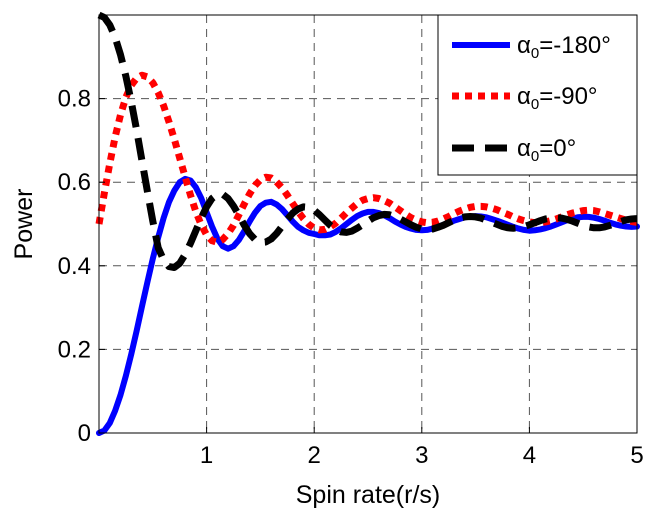 Image resolution: width=653 pixels, height=511 pixels. Describe the element at coordinates (546, 150) in the screenshot. I see `legend-label-2: α0=0°` at that location.